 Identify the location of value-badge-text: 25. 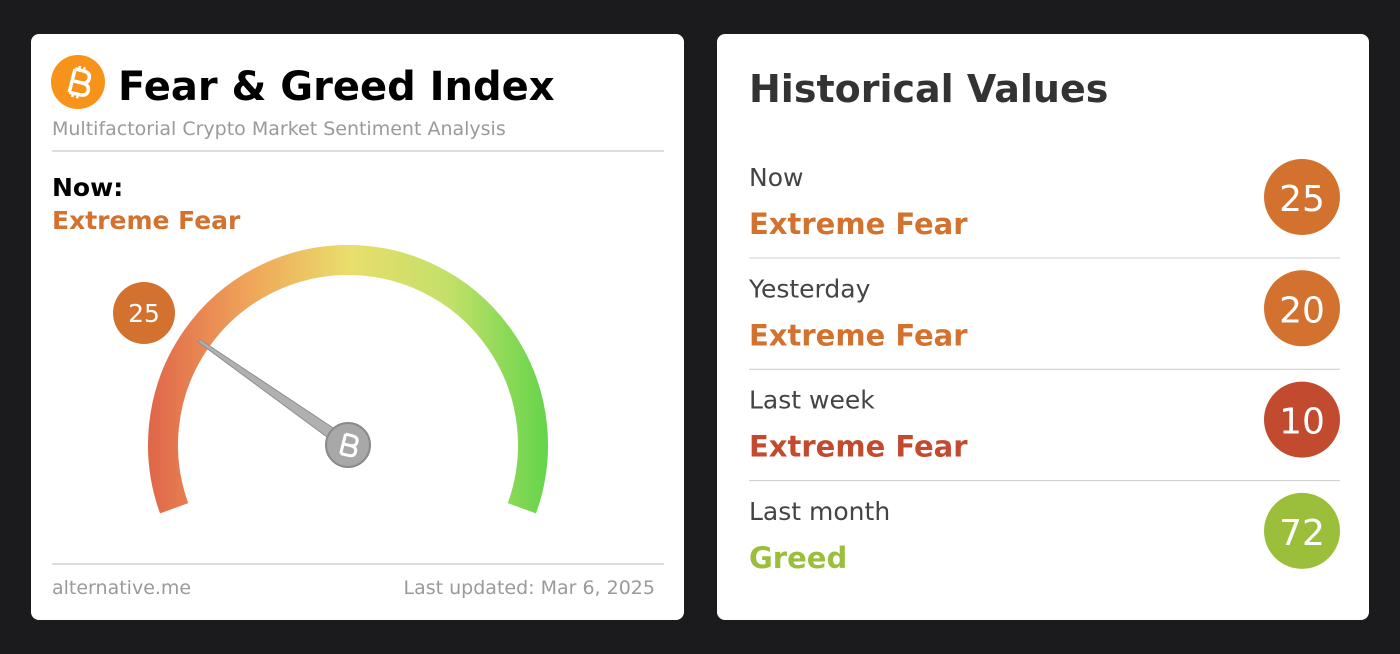
(144, 313).